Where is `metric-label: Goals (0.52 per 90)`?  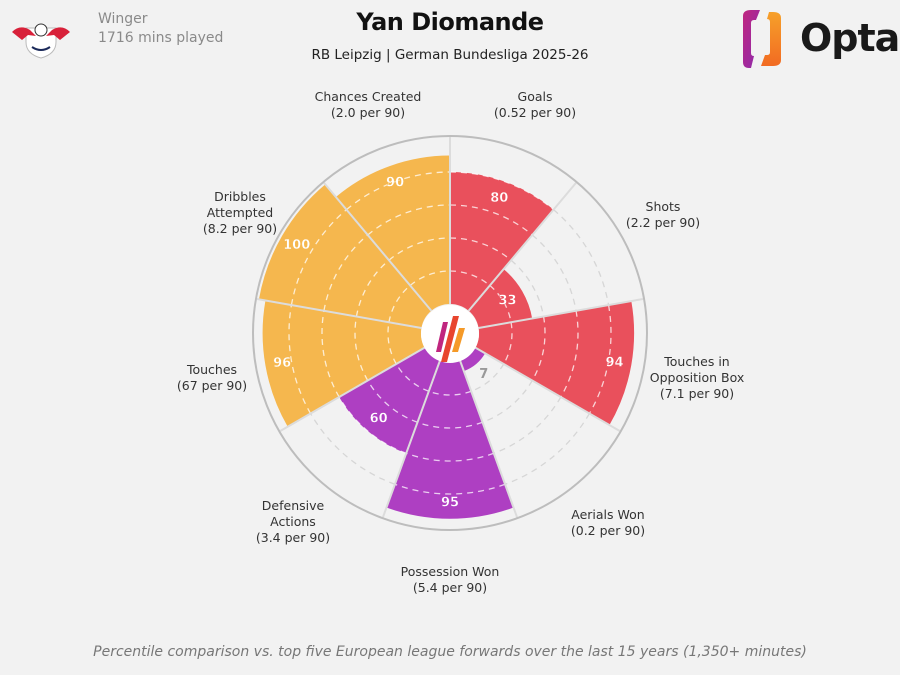
metric-label: Goals (0.52 per 90) is located at coordinates (535, 105).